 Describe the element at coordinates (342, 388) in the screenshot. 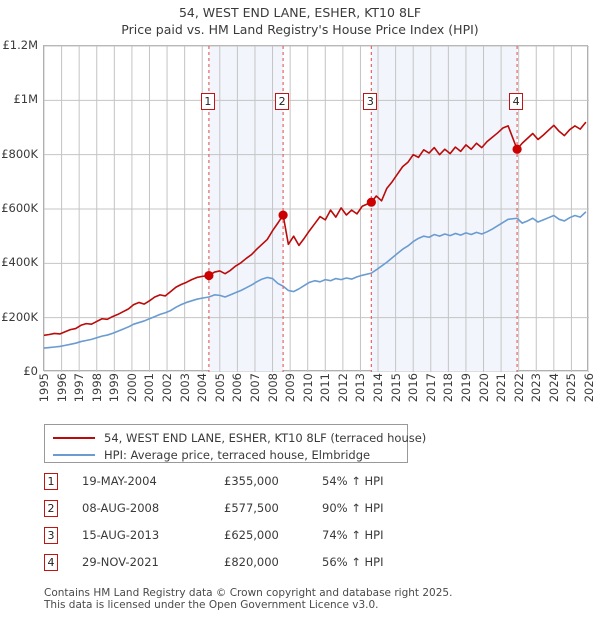

I see `x-axis-tick-label: 2012` at that location.